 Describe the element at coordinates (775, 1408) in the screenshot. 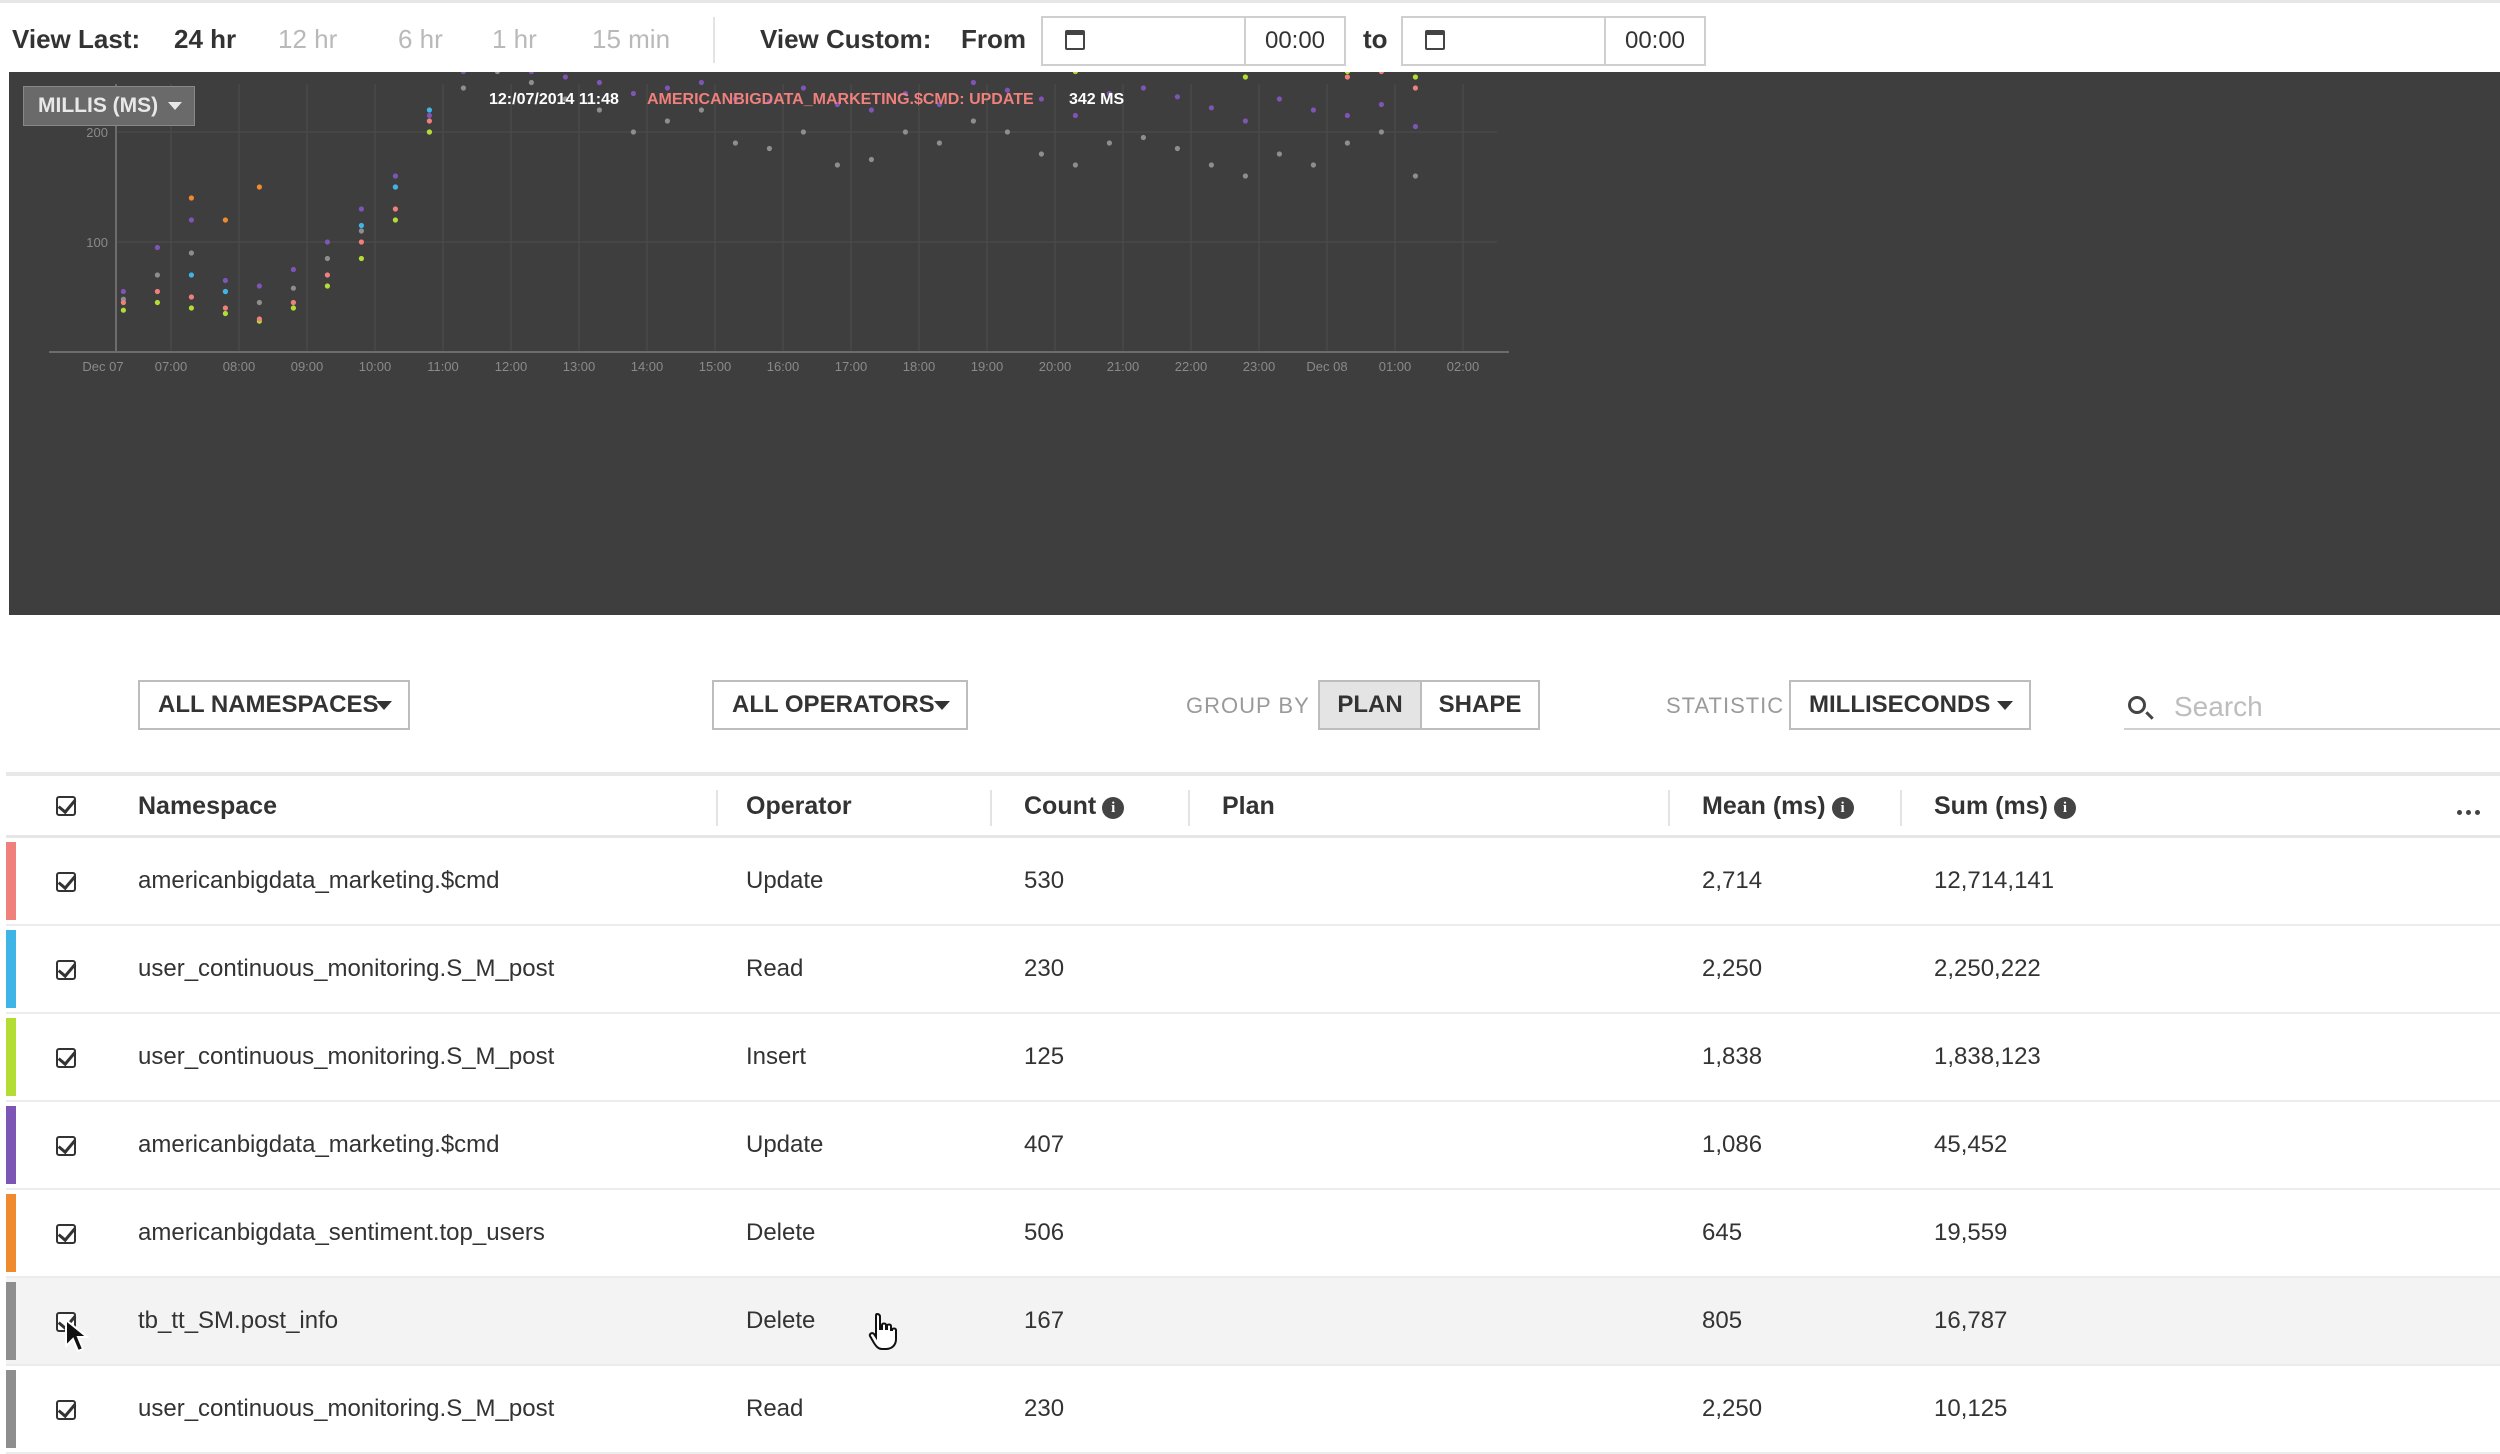

I see `operator-cell: Read` at that location.